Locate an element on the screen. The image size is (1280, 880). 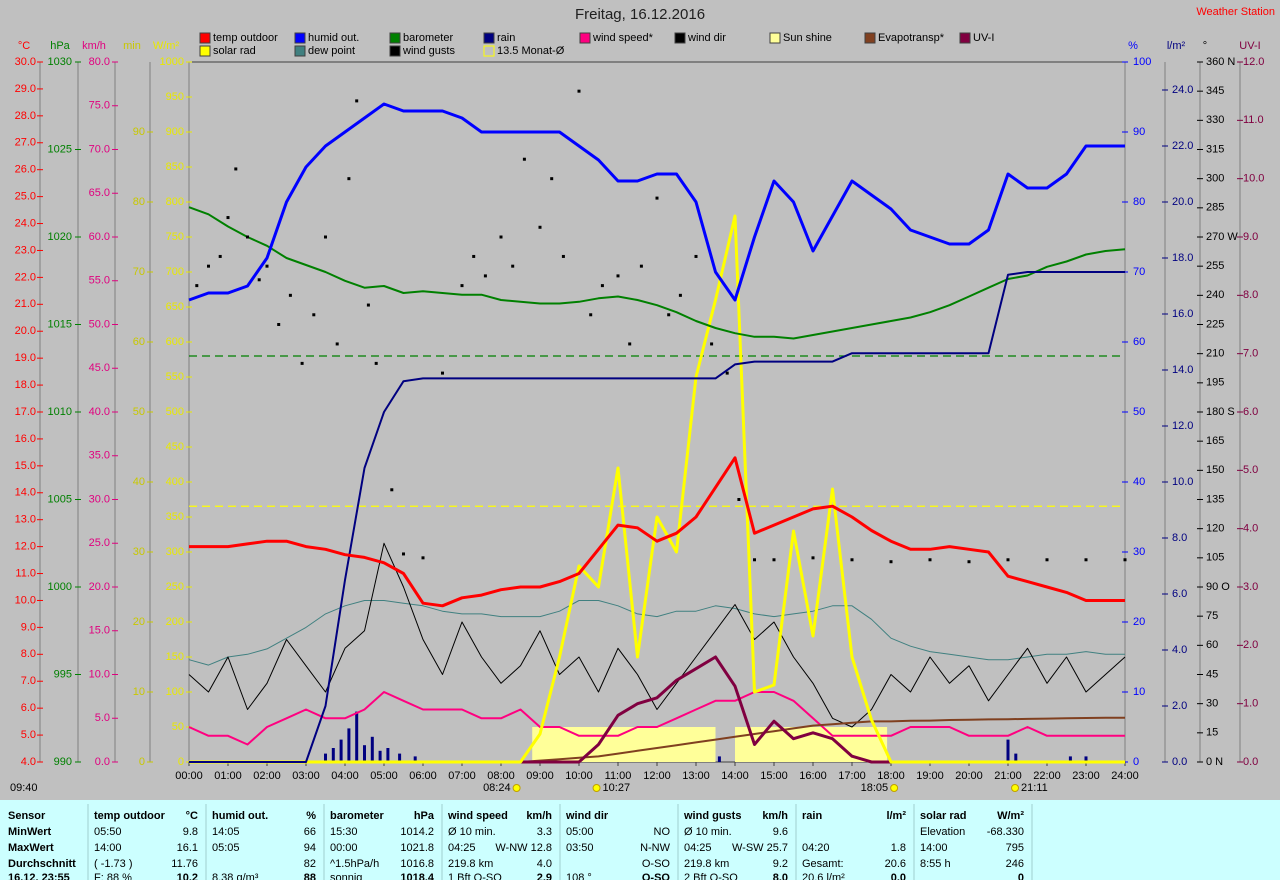
y-tick-label: 45.0 is located at coordinates (99, 368).